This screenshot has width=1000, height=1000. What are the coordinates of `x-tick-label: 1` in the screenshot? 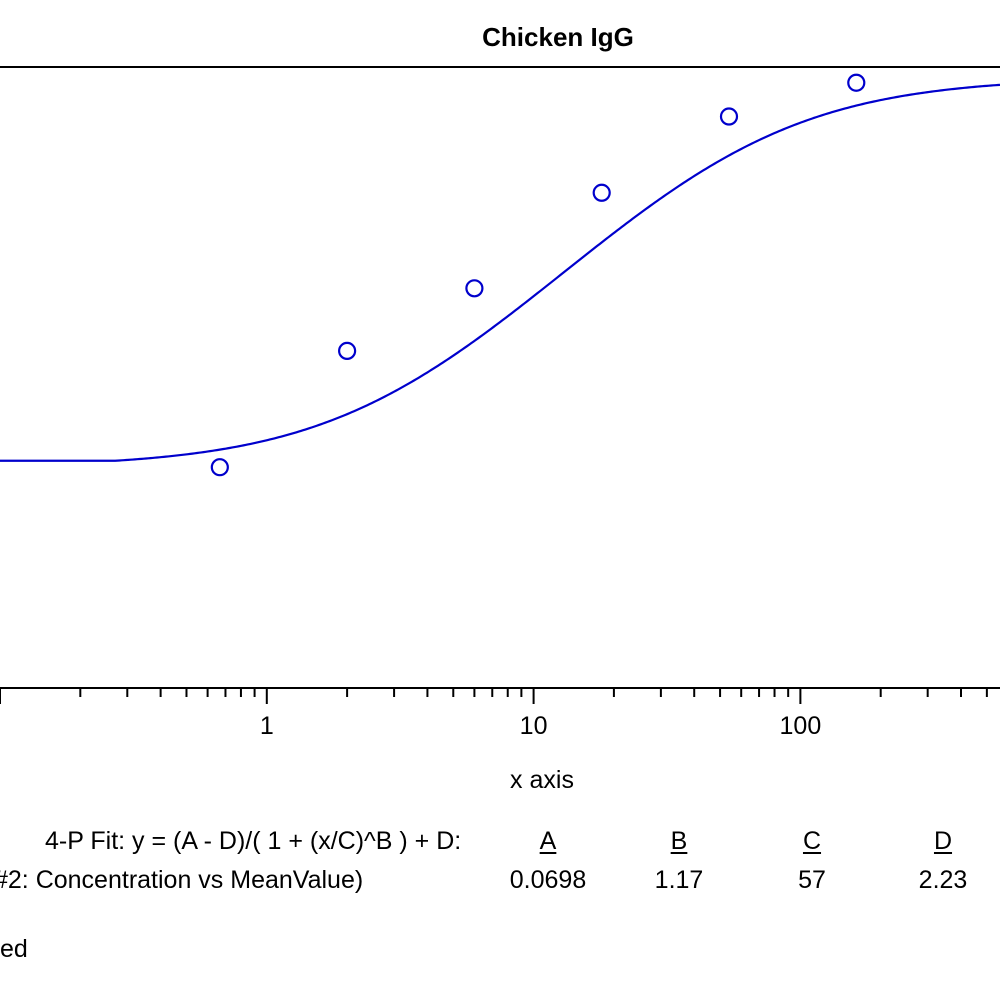 It's located at (267, 726).